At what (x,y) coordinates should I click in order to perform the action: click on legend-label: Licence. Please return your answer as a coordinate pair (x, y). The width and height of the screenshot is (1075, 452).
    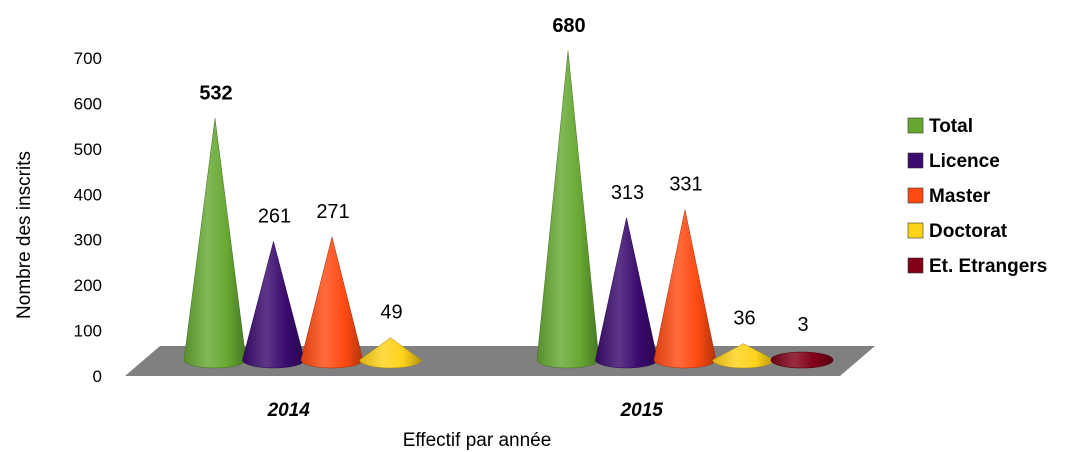
    Looking at the image, I should click on (964, 161).